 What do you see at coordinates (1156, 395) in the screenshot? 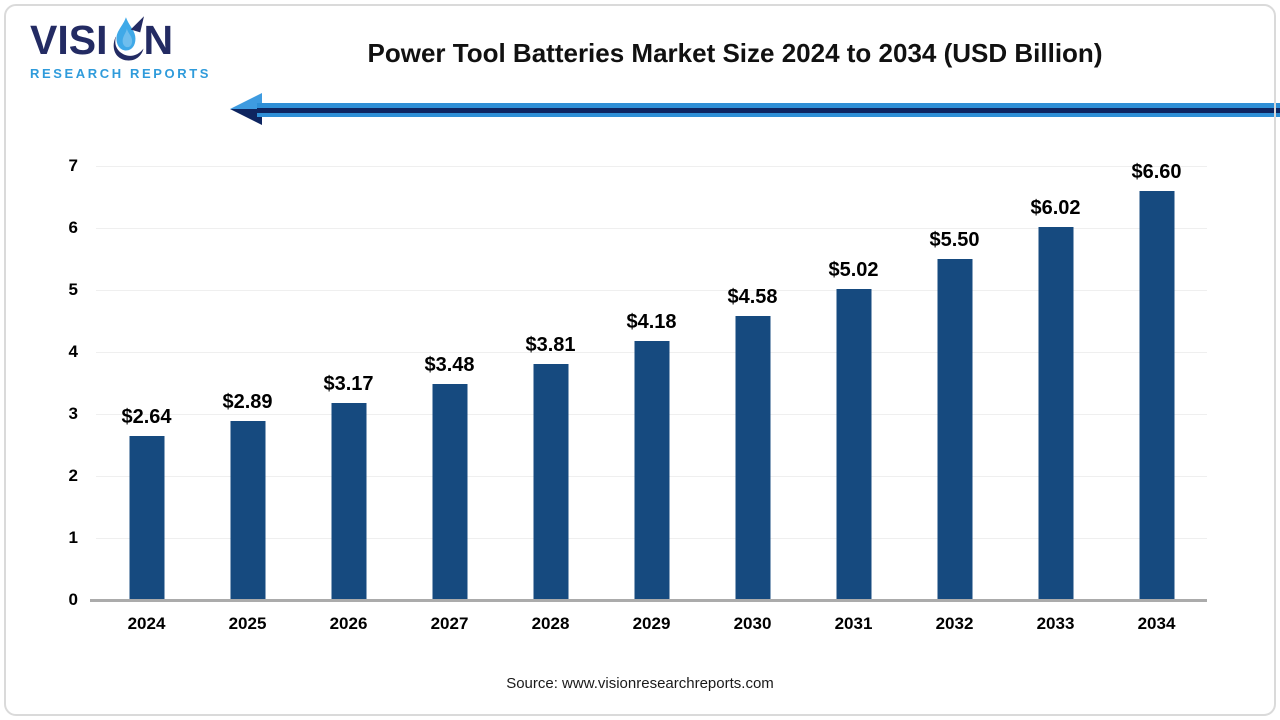
I see `bar-2034` at bounding box center [1156, 395].